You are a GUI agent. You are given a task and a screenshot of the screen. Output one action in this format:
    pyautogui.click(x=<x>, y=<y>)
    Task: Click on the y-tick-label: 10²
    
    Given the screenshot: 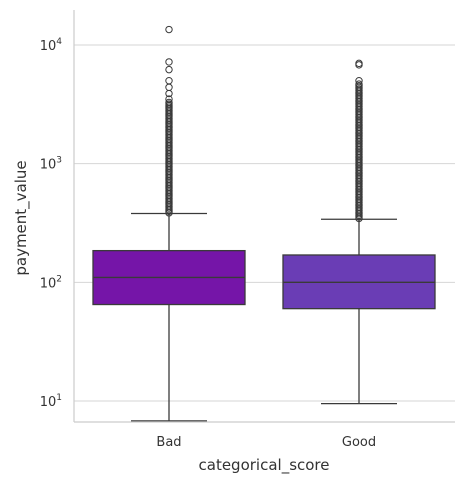 What is the action you would take?
    pyautogui.click(x=51, y=282)
    